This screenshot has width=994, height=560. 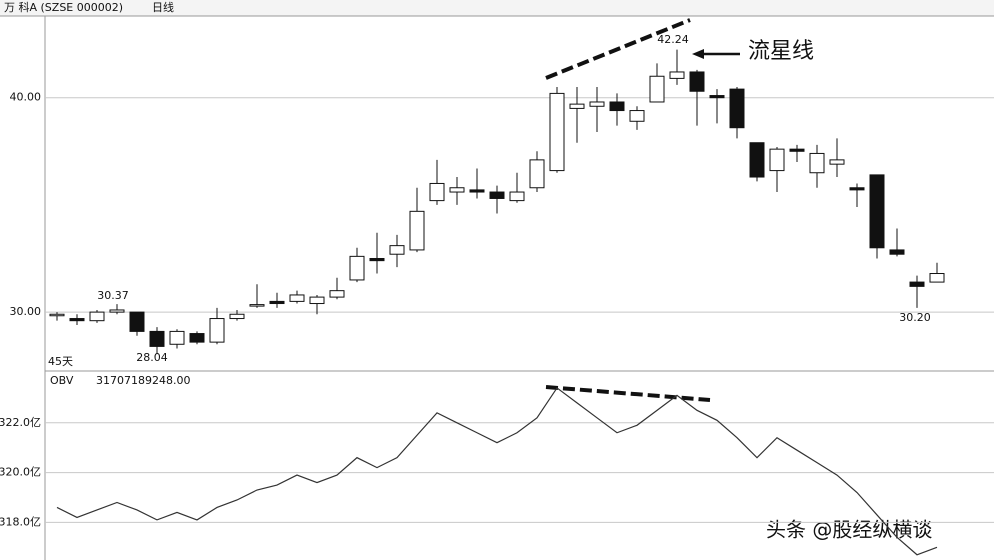 I want to click on toolbar, so click(x=497, y=8).